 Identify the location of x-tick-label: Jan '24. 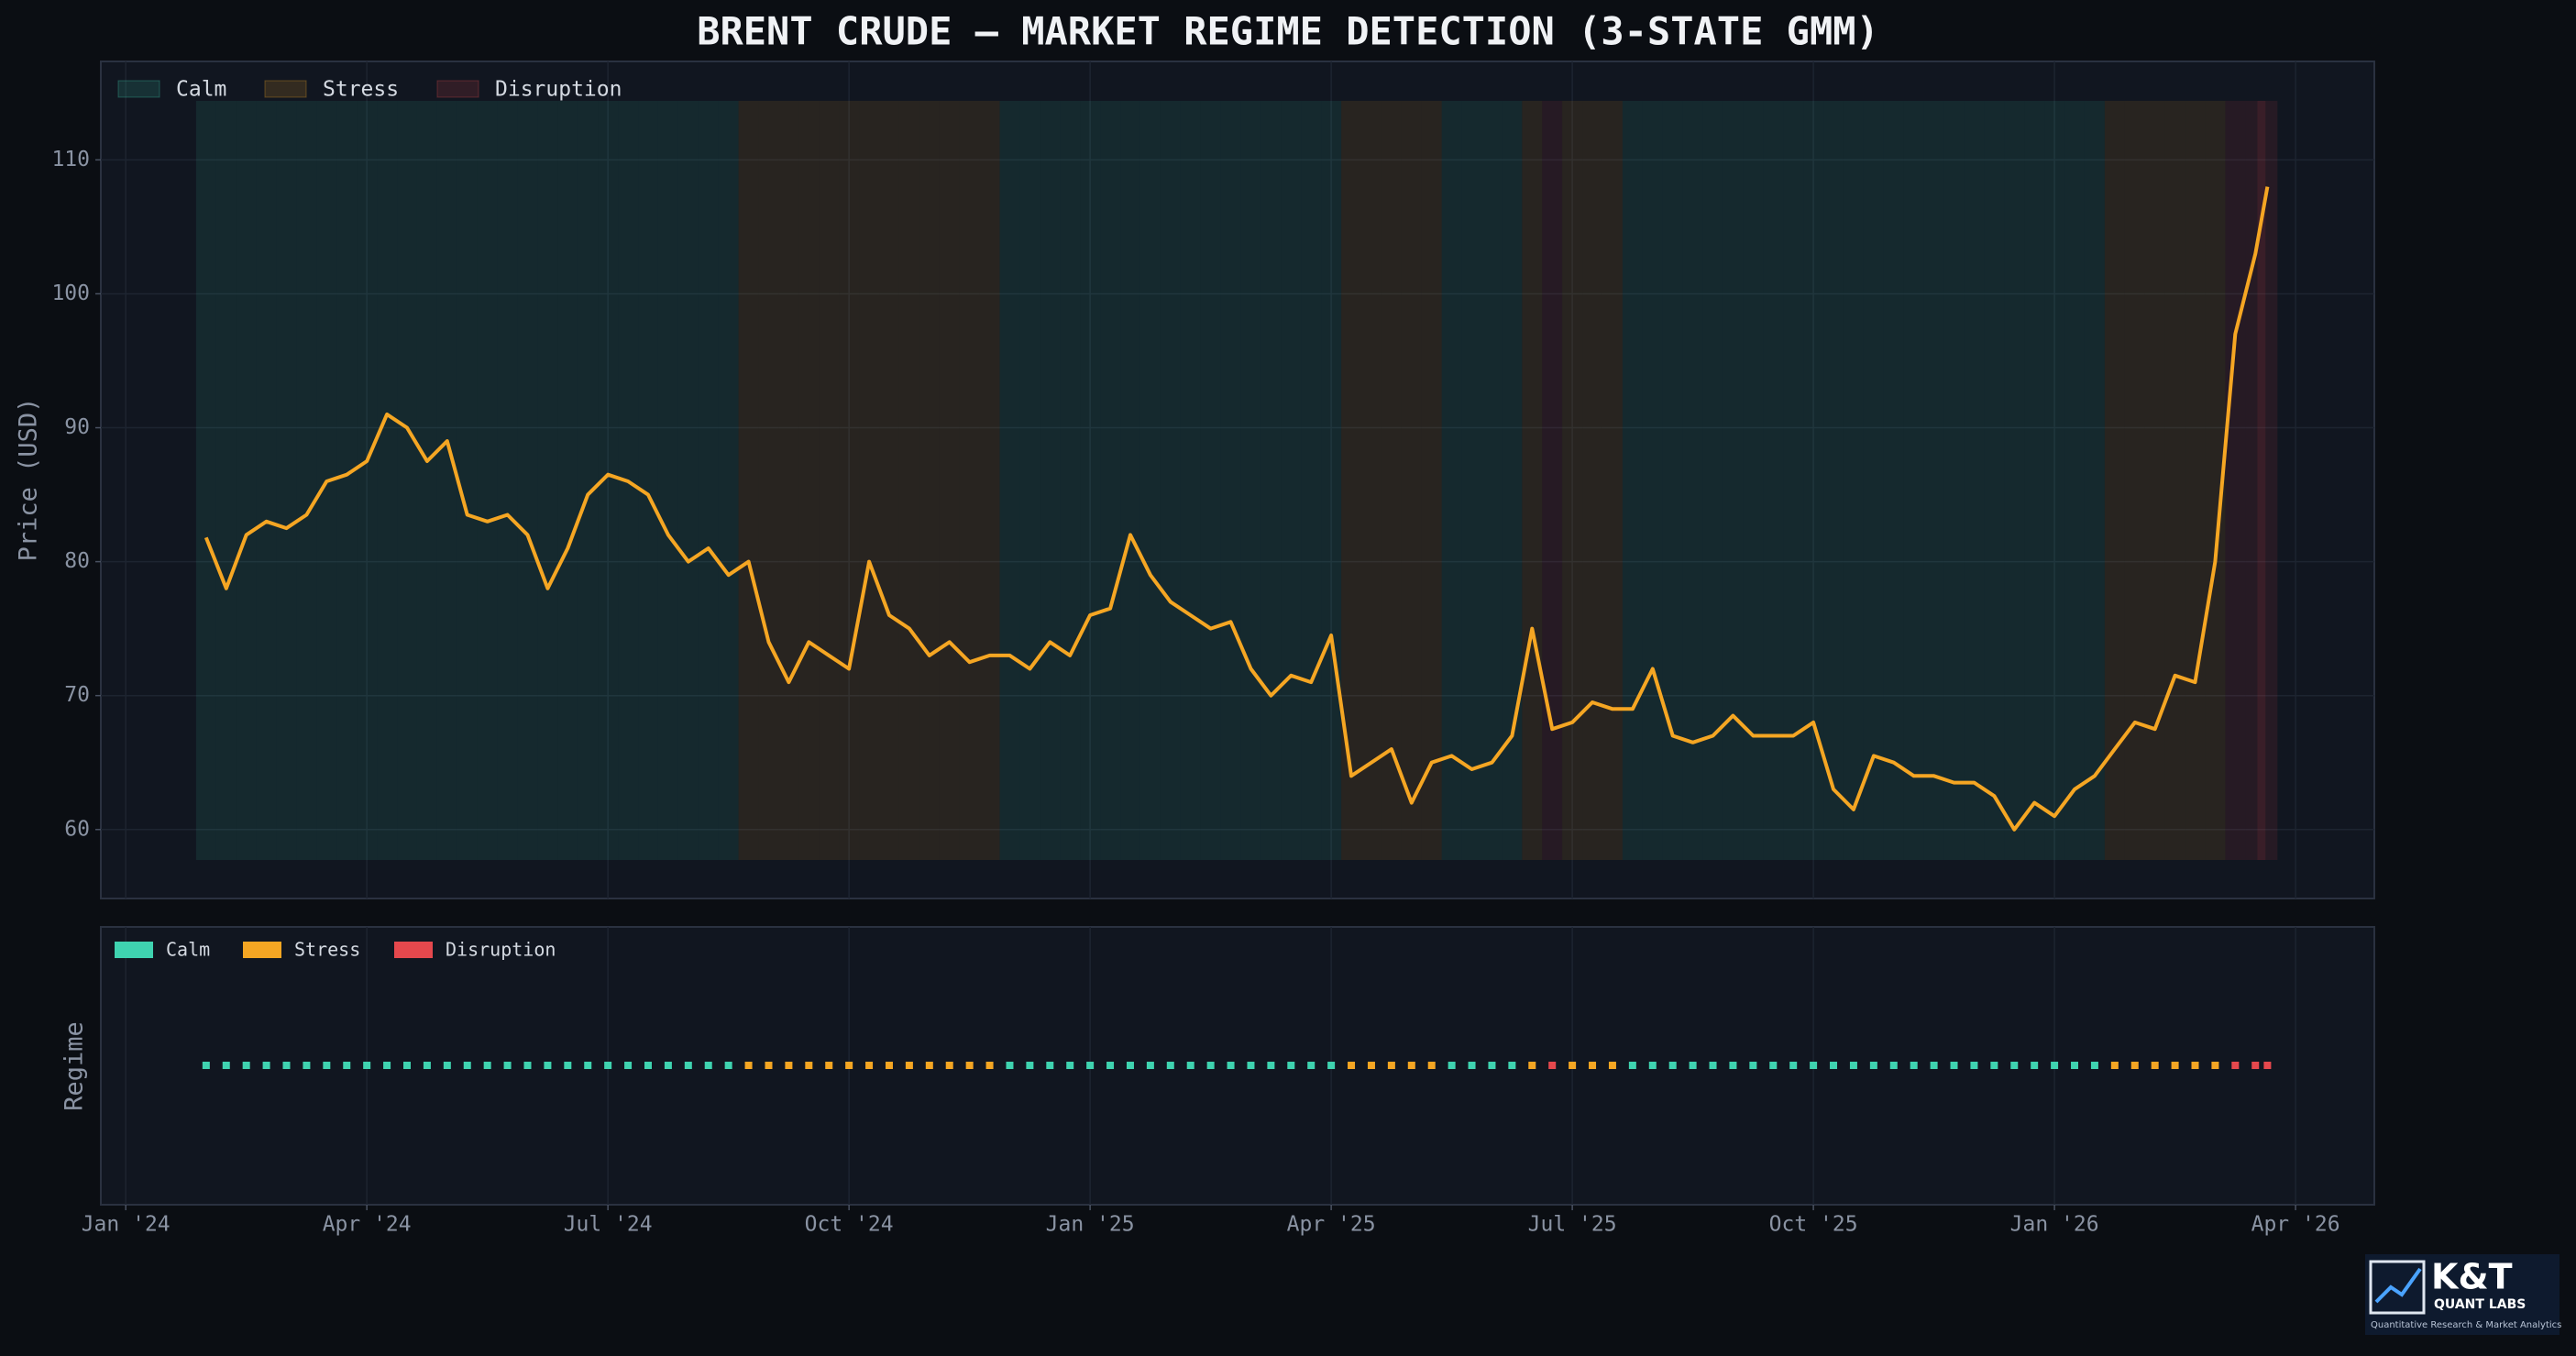
(127, 1225).